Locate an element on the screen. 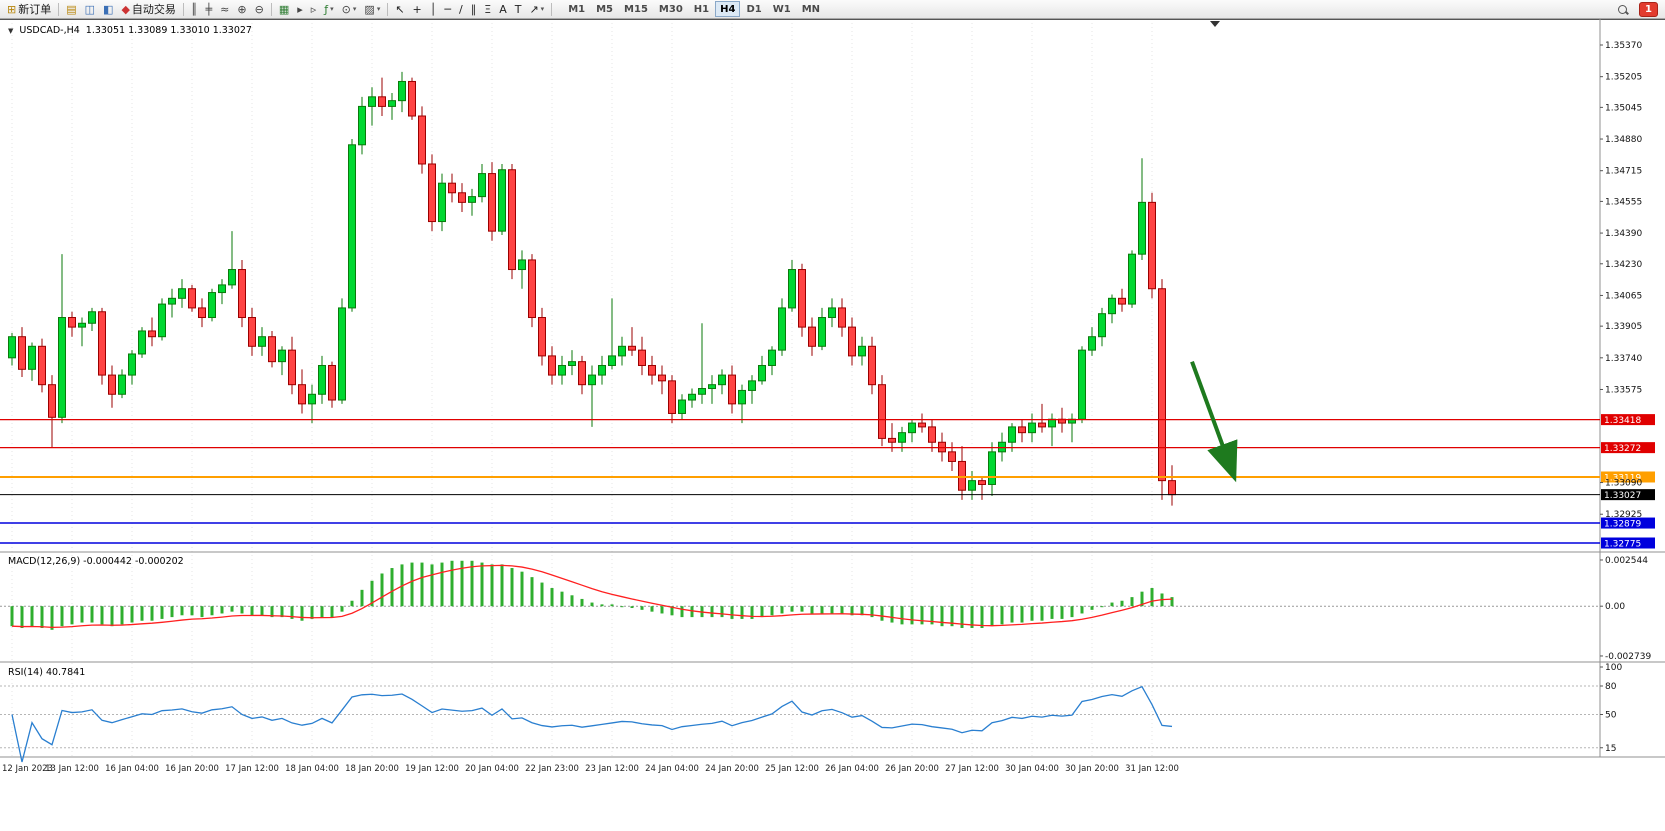 Image resolution: width=1665 pixels, height=831 pixels. collapse-triangle-icon: ▼ is located at coordinates (11, 30).